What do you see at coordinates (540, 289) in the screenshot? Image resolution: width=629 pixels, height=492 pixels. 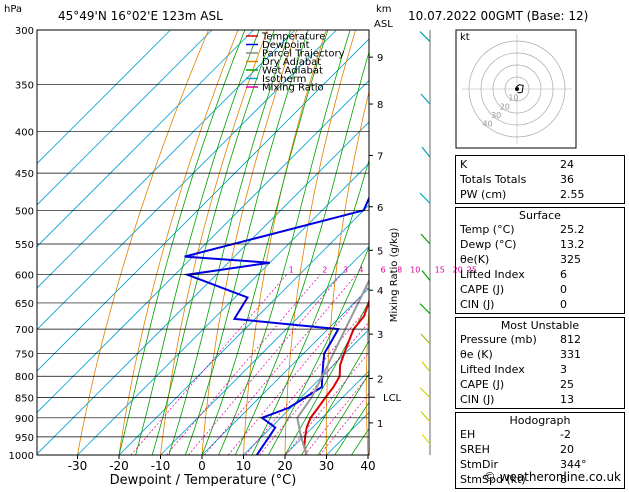 I see `surface-row: CAPE (J)0` at bounding box center [540, 289].